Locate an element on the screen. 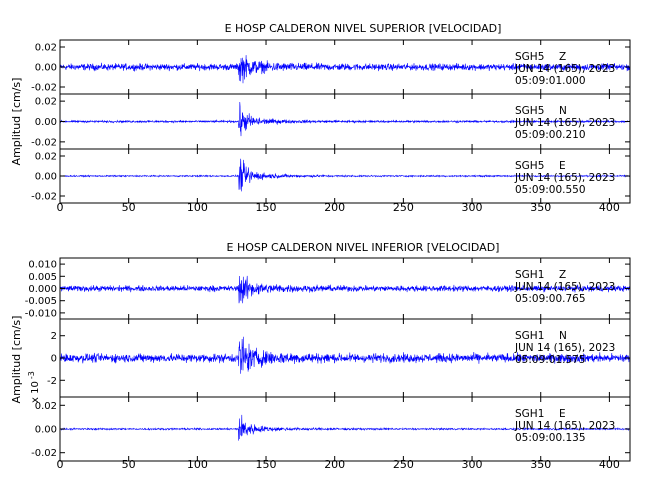 This screenshot has width=650, height=500. event-time: 05:09:00.210 is located at coordinates (550, 135).